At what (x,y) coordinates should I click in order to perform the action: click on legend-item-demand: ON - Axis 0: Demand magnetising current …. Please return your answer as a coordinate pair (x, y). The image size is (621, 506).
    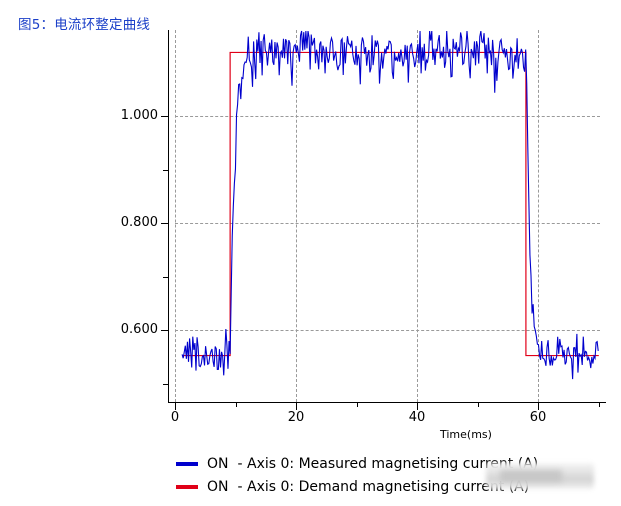
    Looking at the image, I should click on (376, 486).